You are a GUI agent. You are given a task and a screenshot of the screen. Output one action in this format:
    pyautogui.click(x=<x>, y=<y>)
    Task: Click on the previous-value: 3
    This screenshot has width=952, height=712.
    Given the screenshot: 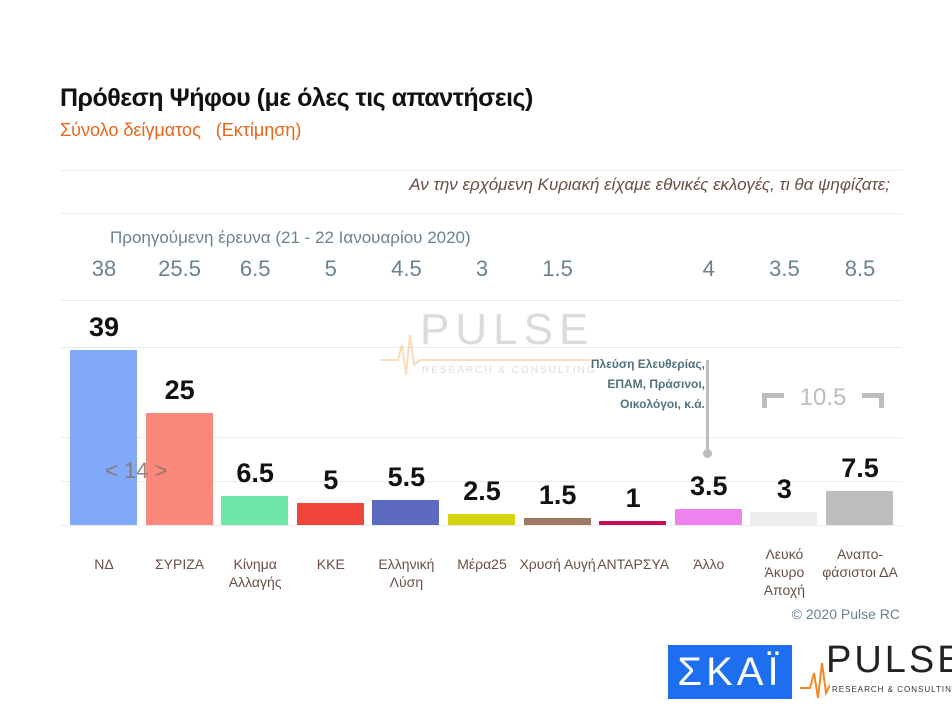 What is the action you would take?
    pyautogui.click(x=482, y=268)
    